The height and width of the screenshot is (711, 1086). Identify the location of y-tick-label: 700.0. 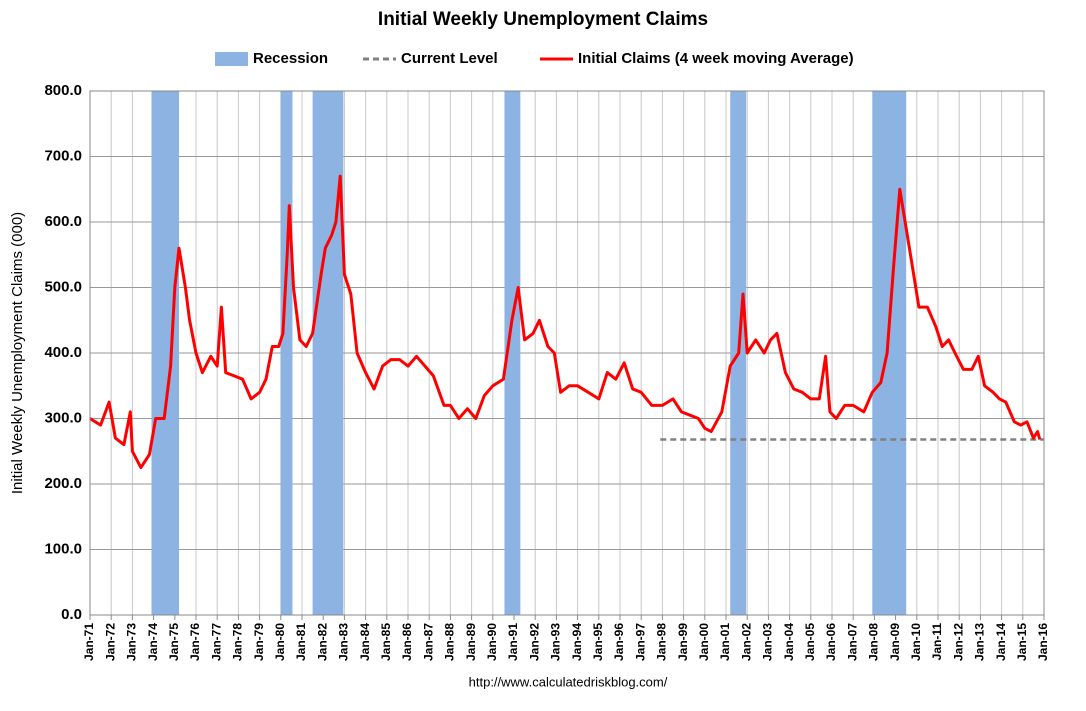
(63, 155).